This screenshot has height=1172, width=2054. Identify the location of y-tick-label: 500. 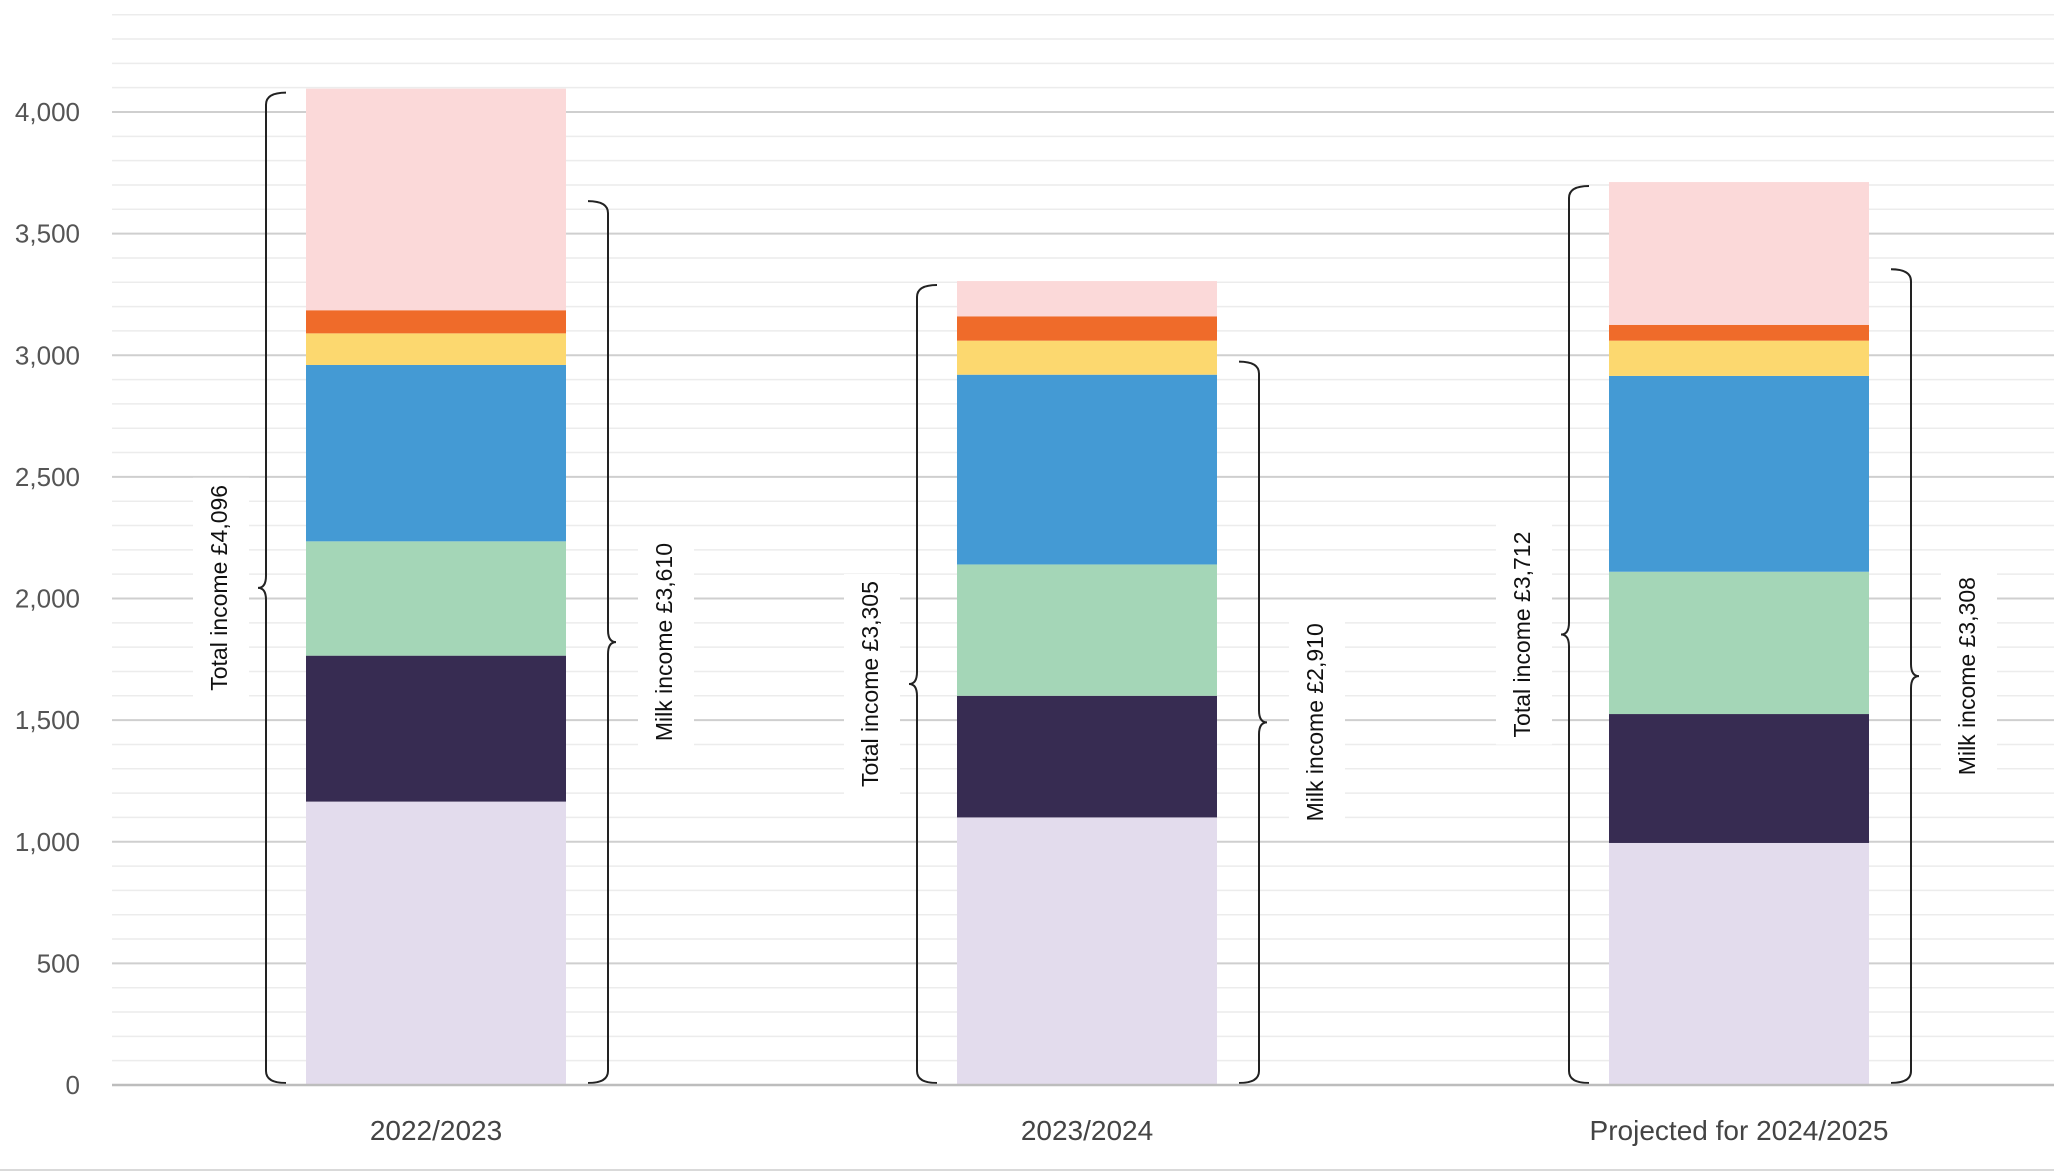
(58, 963).